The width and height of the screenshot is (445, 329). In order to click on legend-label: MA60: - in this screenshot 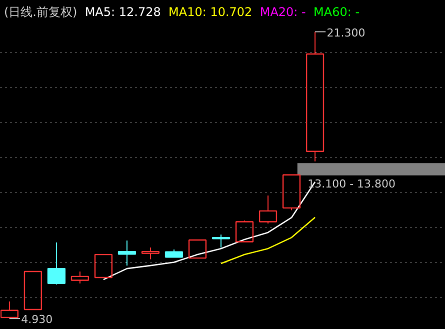, I will do `click(337, 12)`.